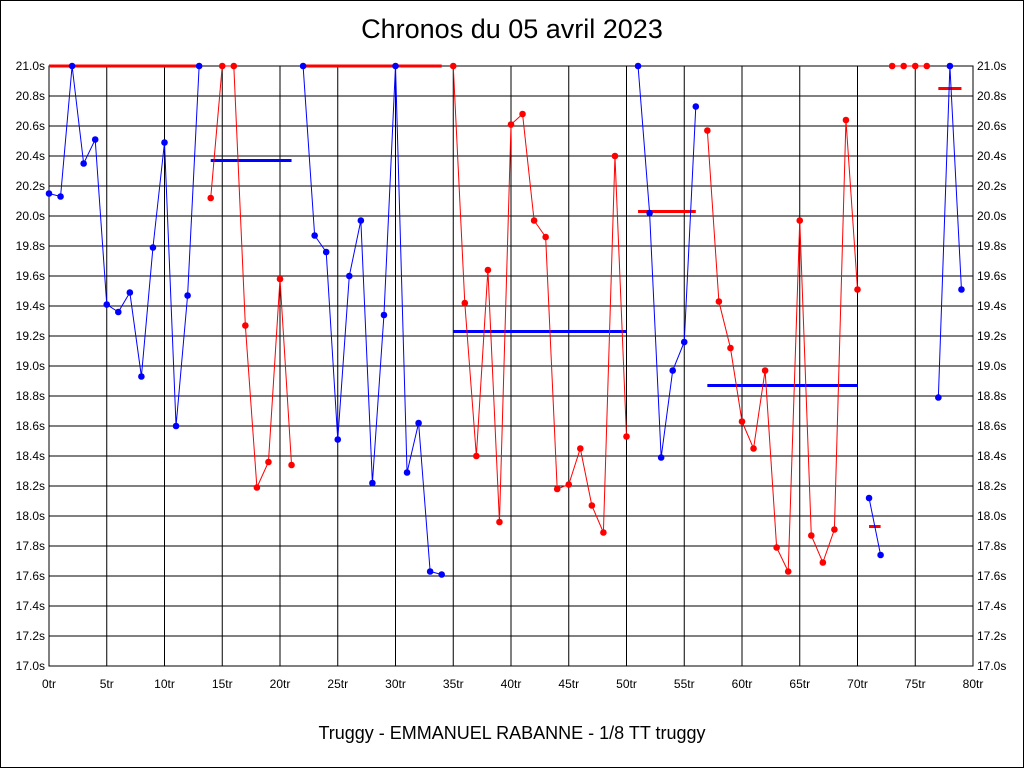 This screenshot has height=768, width=1024. Describe the element at coordinates (30, 96) in the screenshot. I see `y-tick-label-left: 20.8s` at that location.